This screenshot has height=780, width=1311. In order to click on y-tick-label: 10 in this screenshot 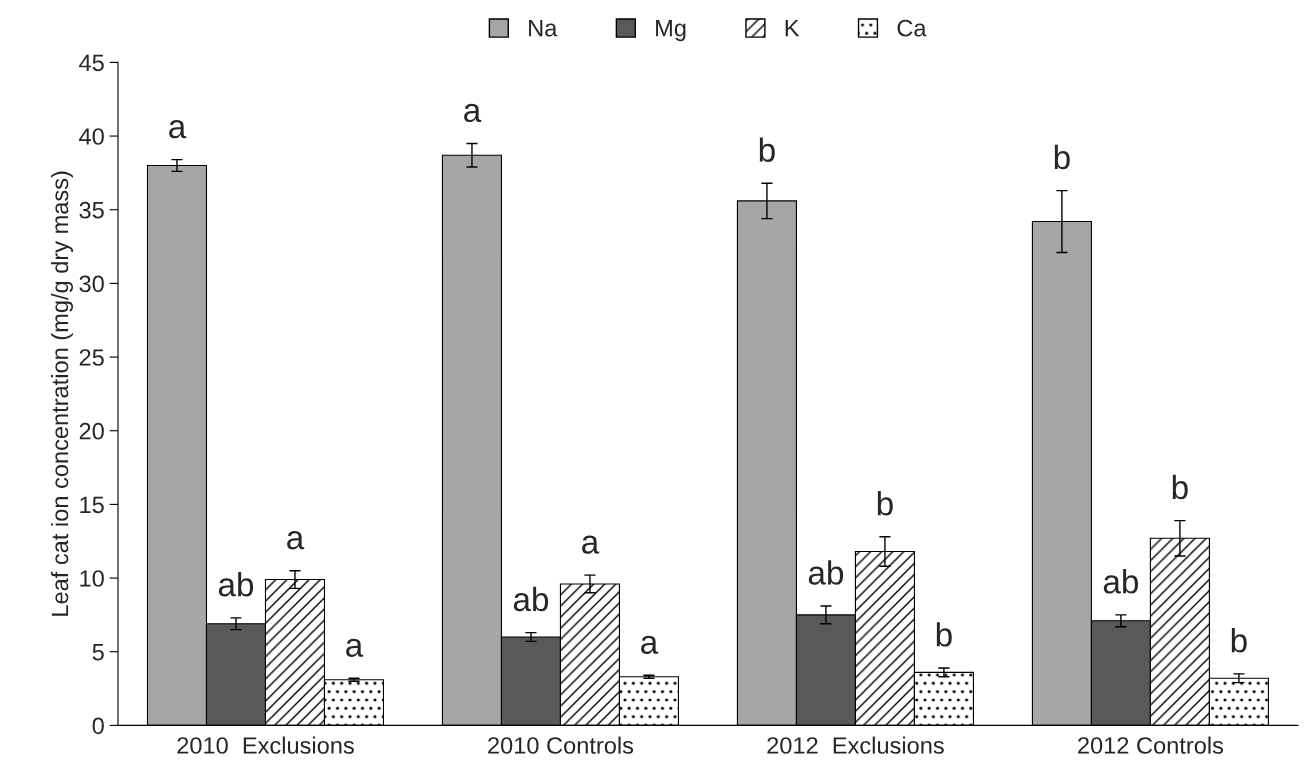, I will do `click(92, 578)`.